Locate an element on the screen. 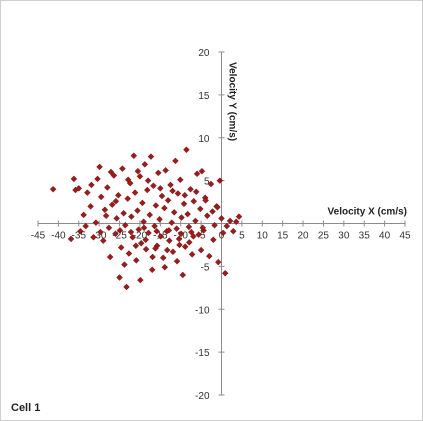  x-tick-label: 30 is located at coordinates (344, 236).